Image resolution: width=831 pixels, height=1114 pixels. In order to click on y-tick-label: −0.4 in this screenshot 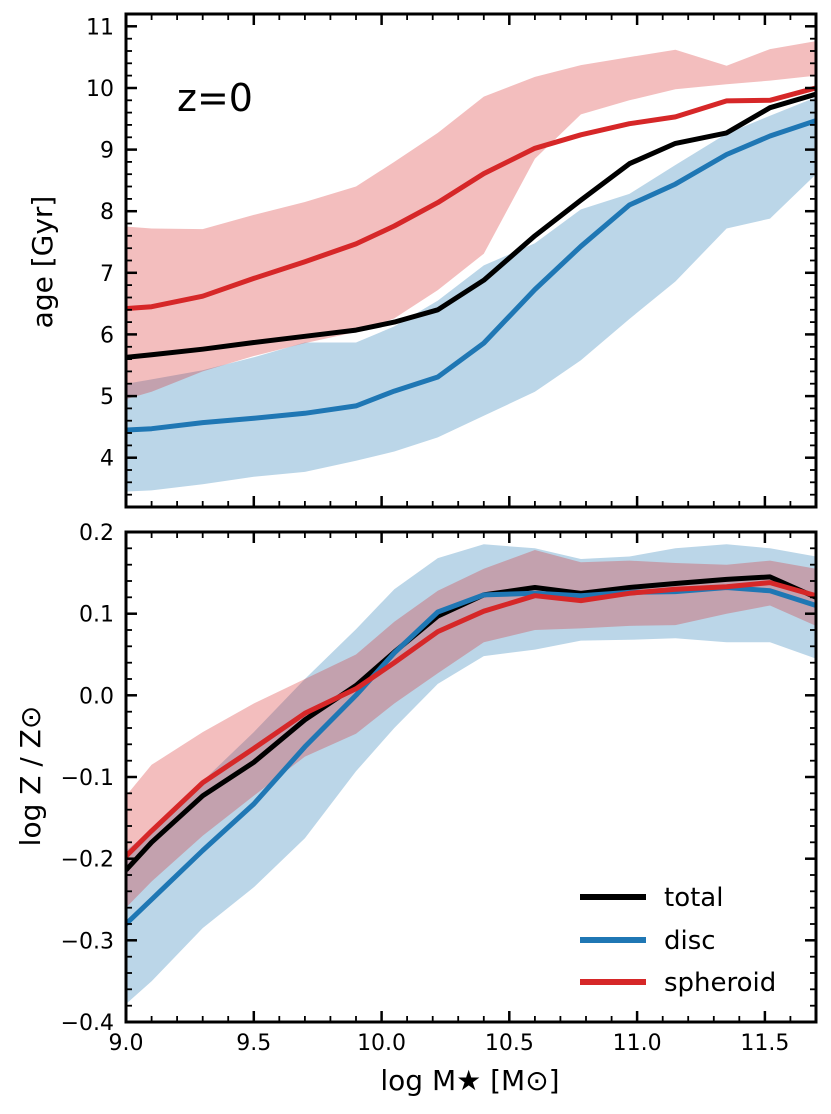, I will do `click(87, 1023)`.